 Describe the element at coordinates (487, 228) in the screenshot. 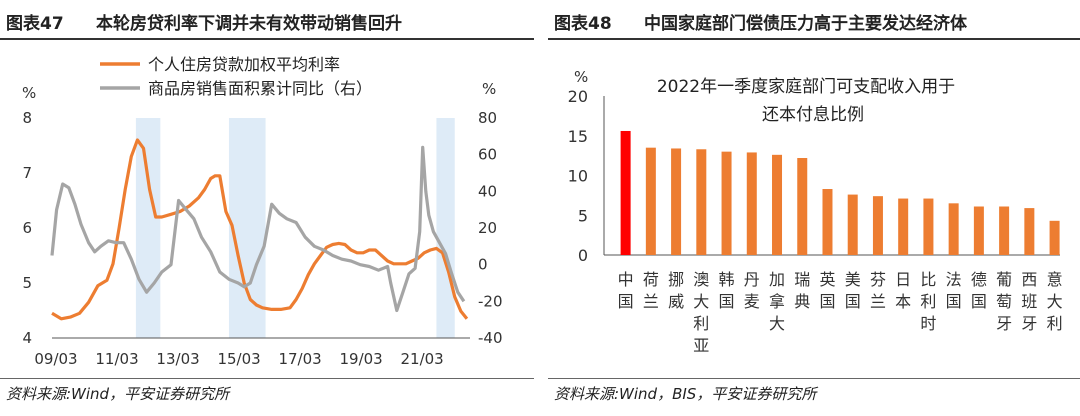

I see `right-y-tick: 20` at that location.